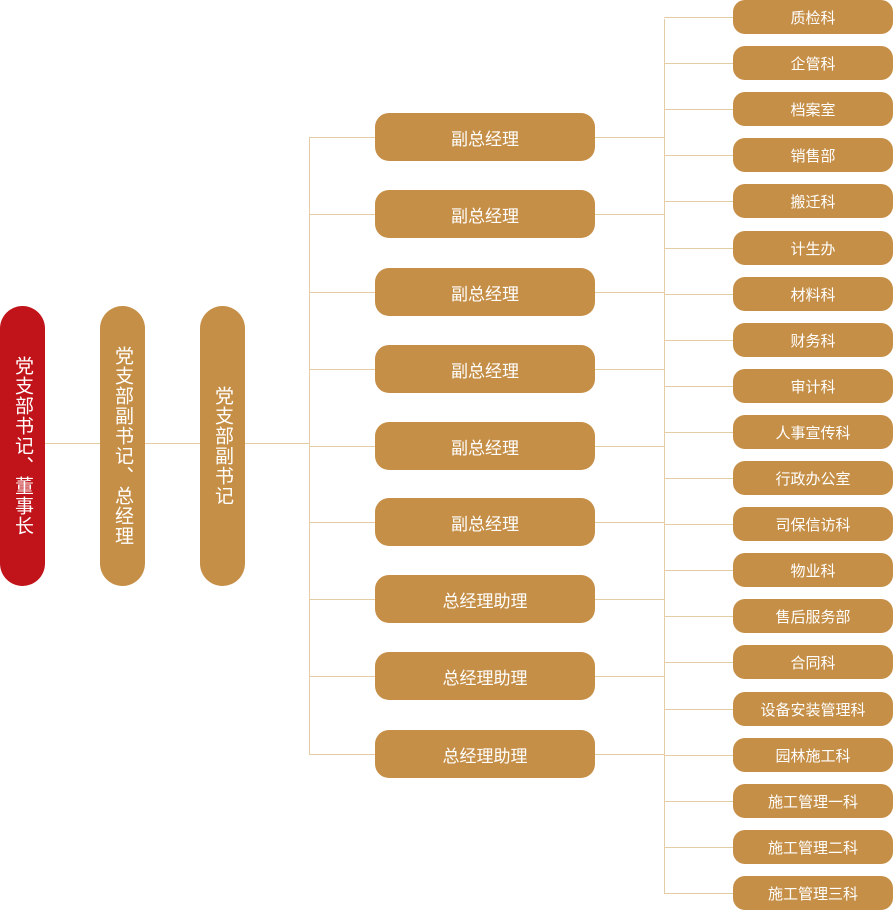 The image size is (895, 912). I want to click on node-label: 计生办, so click(813, 248).